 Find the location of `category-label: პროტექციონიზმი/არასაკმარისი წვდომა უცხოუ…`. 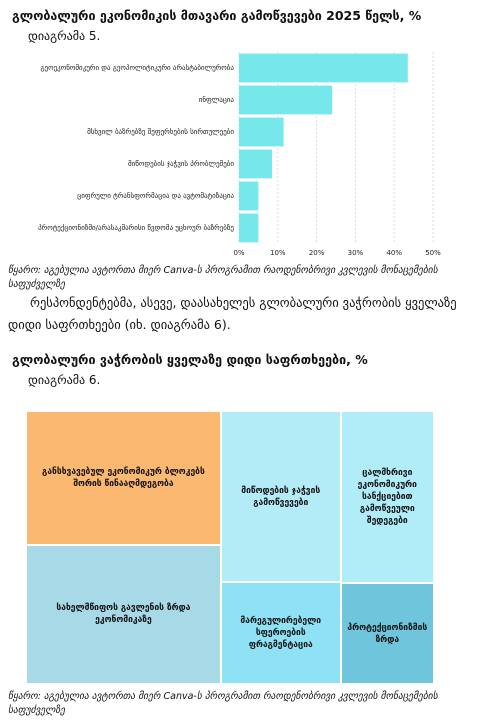

category-label: პროტექციონიზმი/არასაკმარისი წვდომა უცხოუ… is located at coordinates (136, 227).